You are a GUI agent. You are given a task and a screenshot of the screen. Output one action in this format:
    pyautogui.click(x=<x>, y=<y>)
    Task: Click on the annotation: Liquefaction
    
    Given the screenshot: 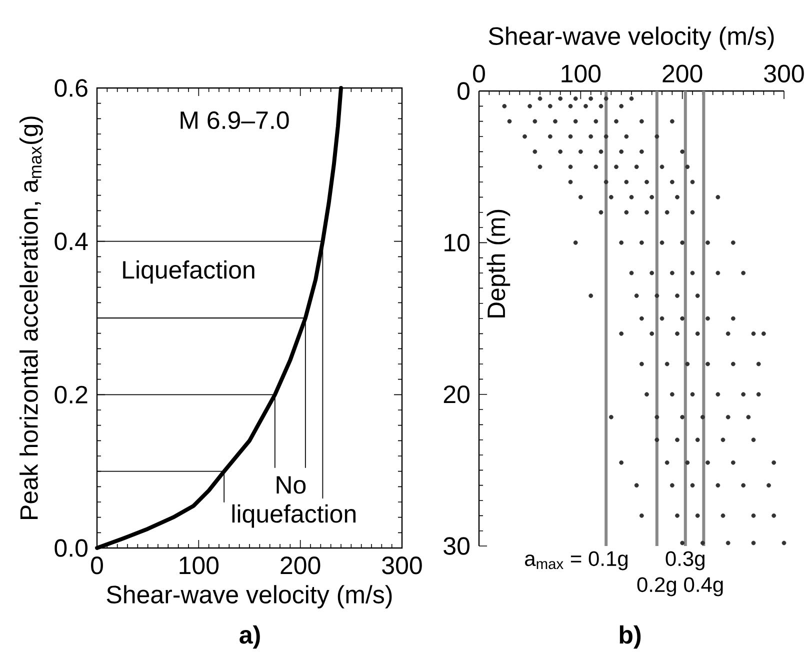 What is the action you would take?
    pyautogui.click(x=188, y=272)
    